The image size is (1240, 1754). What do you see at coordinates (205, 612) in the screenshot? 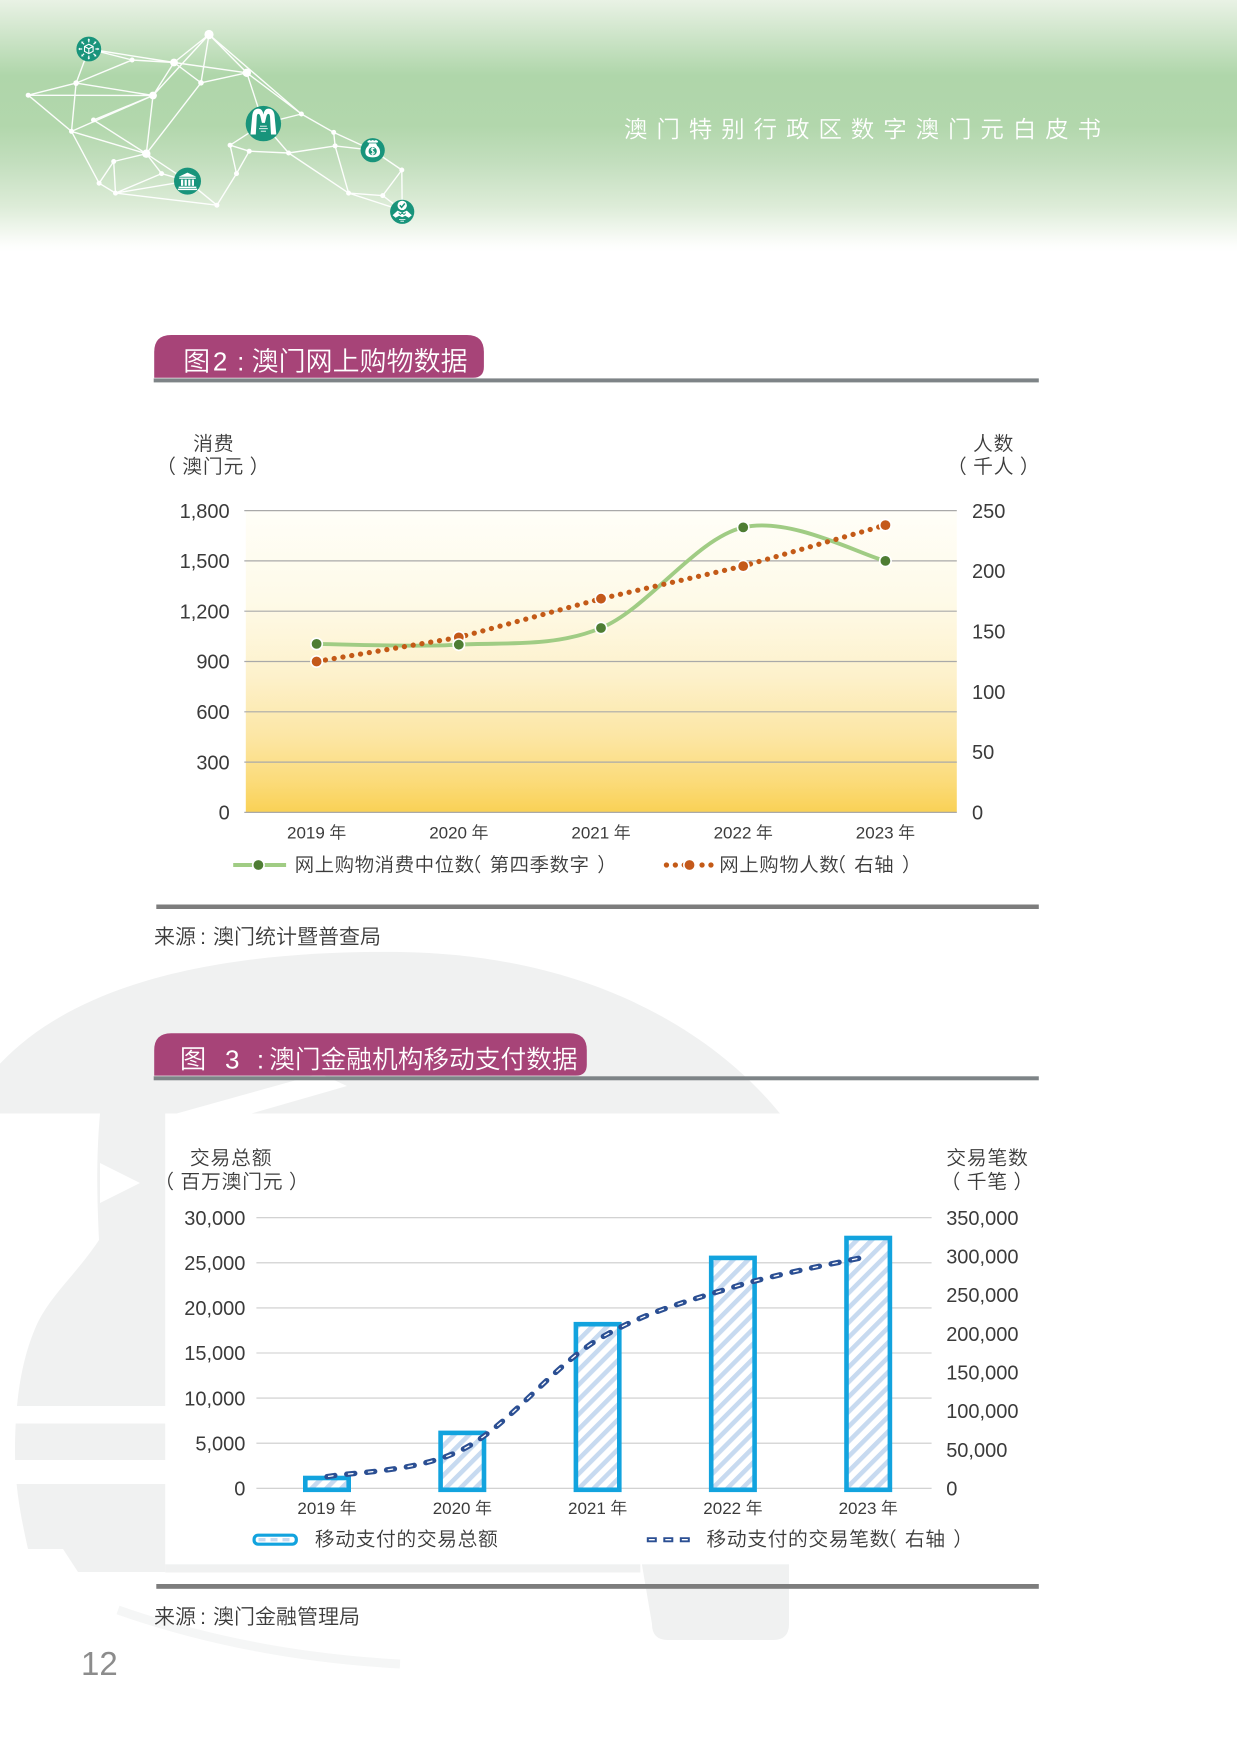
I see `svg-text: 1,200` at bounding box center [205, 612].